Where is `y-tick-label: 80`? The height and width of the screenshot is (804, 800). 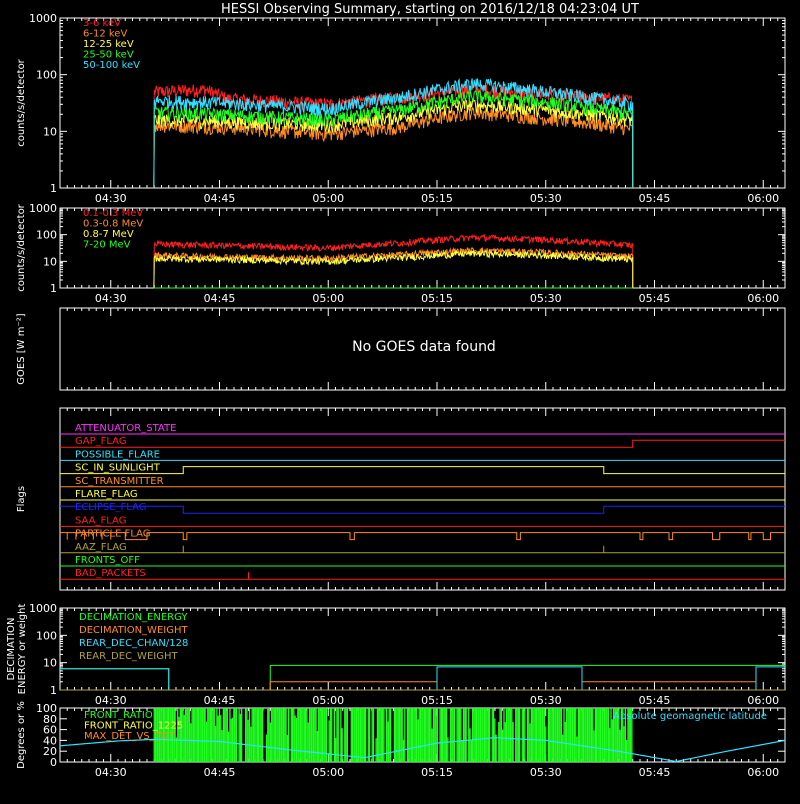
y-tick-label: 80 is located at coordinates (50, 719).